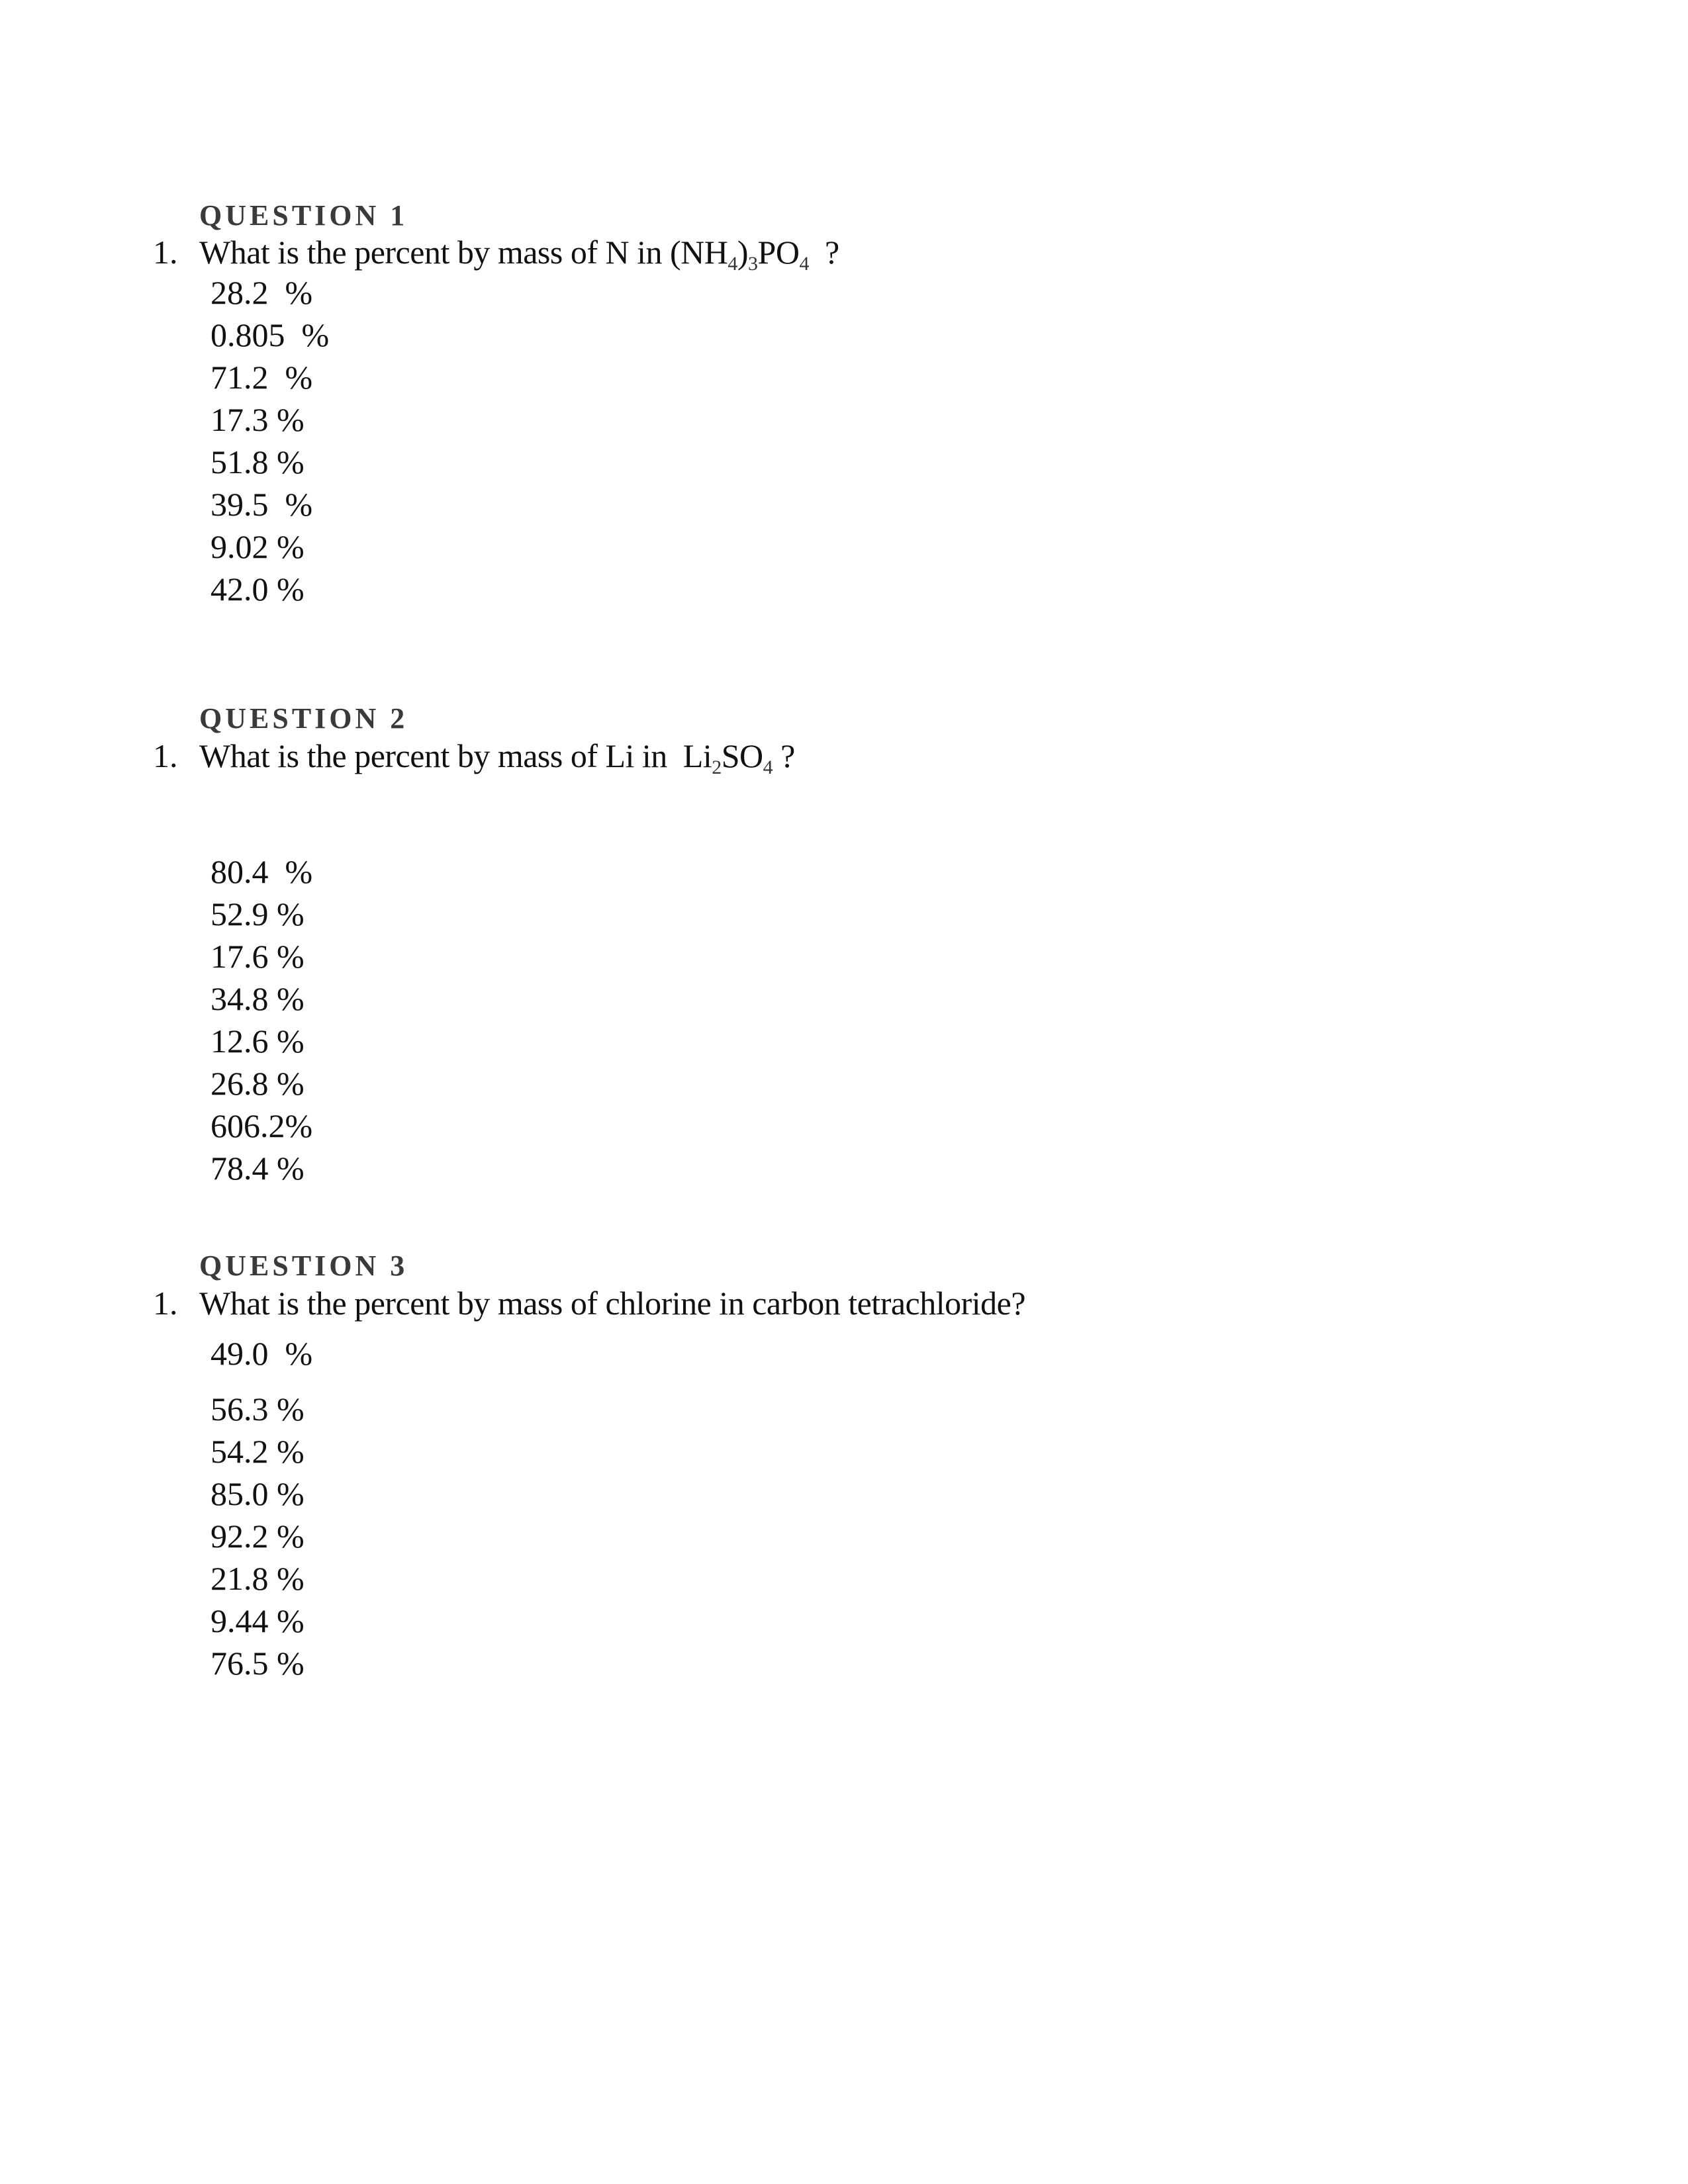  I want to click on question-heading: QUESTION 1, so click(303, 215).